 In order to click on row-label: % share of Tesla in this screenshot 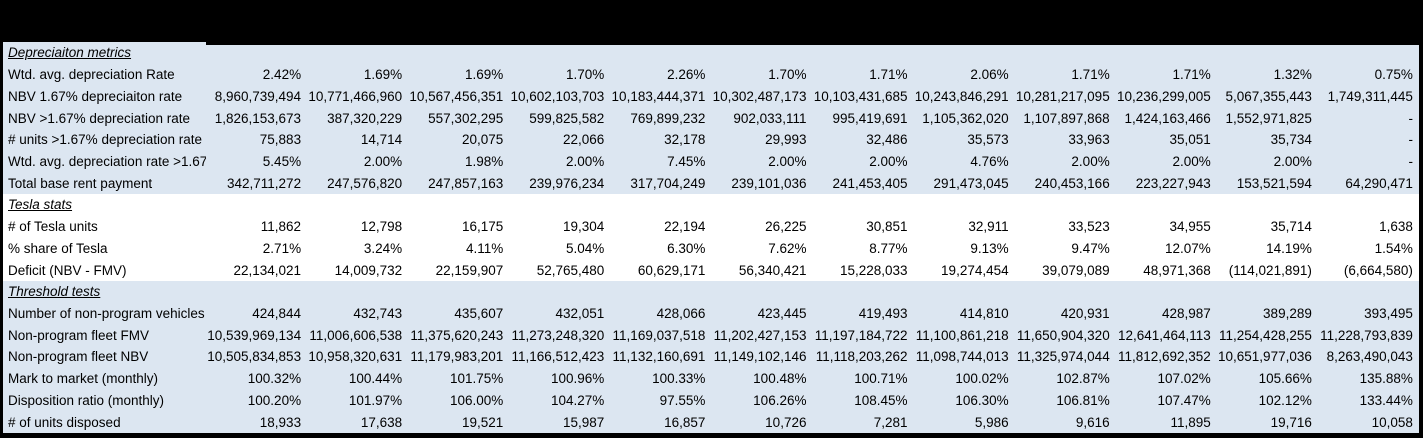, I will do `click(58, 248)`.